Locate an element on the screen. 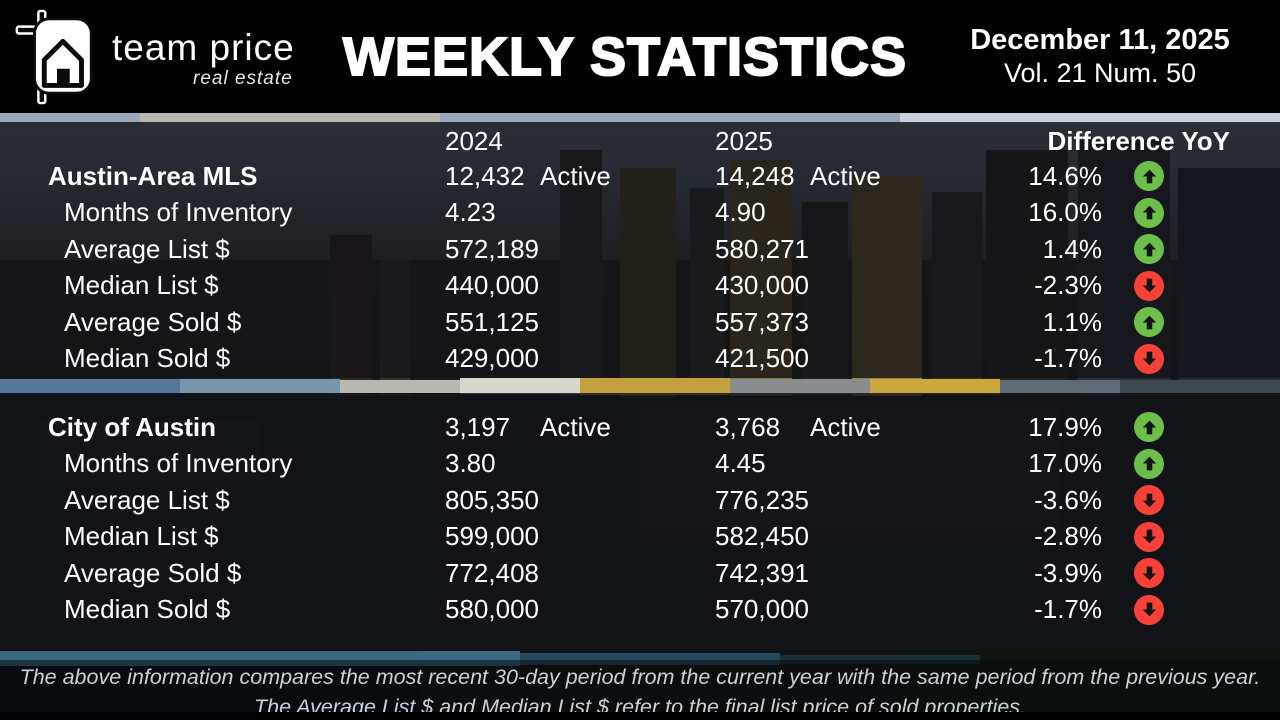  team-price-logo: team price real estate is located at coordinates (160, 57).